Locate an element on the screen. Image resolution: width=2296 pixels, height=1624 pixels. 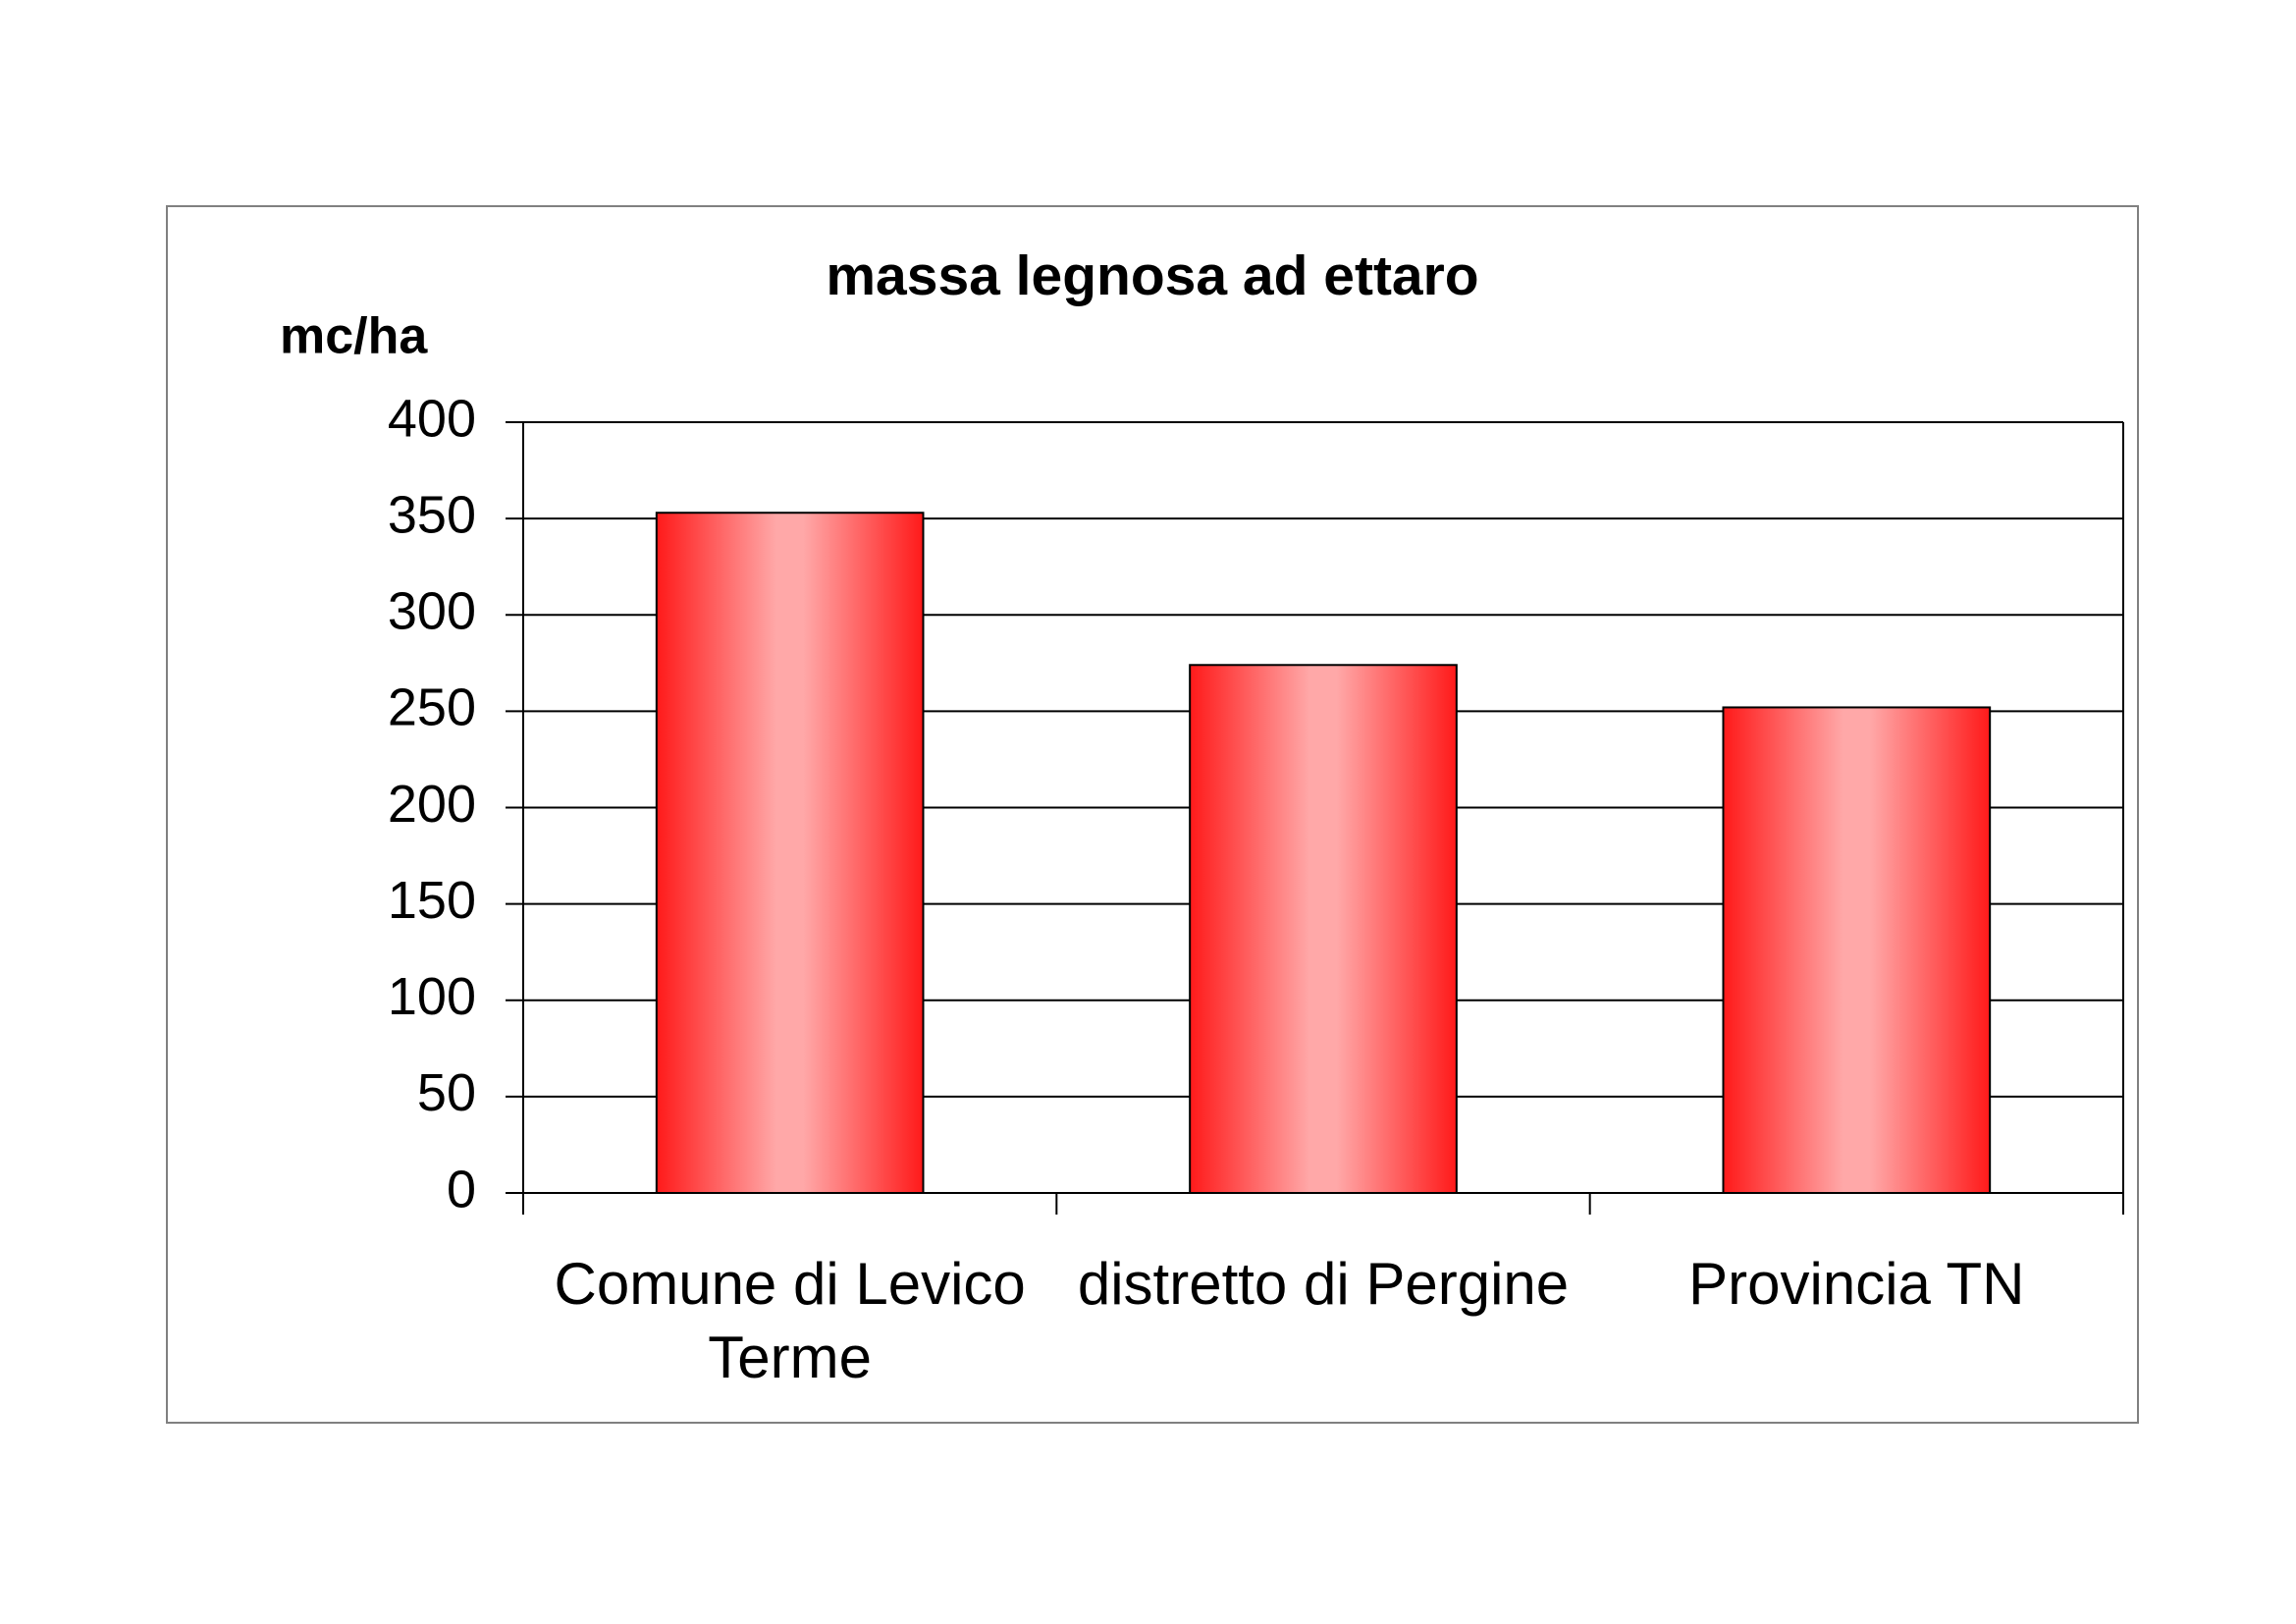
y-tick-label: 350 is located at coordinates (432, 514).